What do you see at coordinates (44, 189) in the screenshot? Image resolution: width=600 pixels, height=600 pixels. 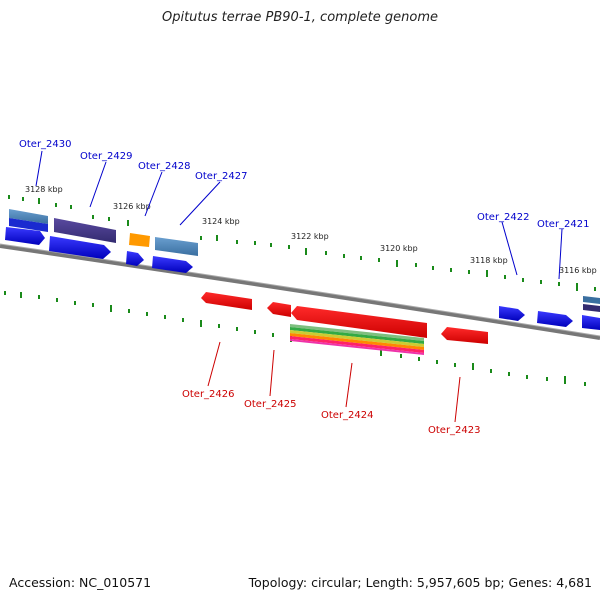 I see `kbp-label: 3128 kbp` at bounding box center [44, 189].